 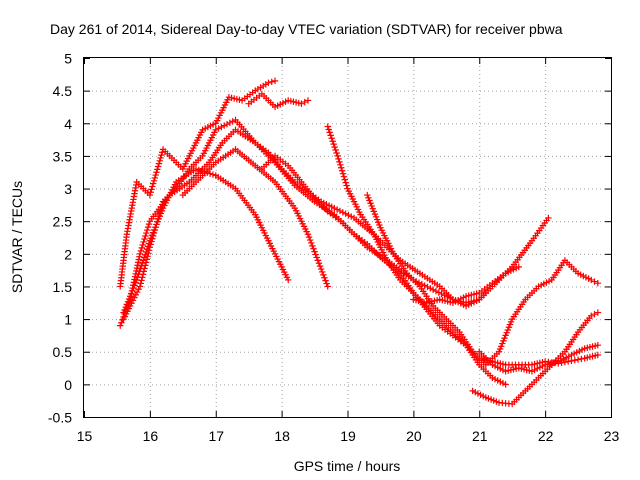 I want to click on y-tick-label-11: 5, so click(x=68, y=59).